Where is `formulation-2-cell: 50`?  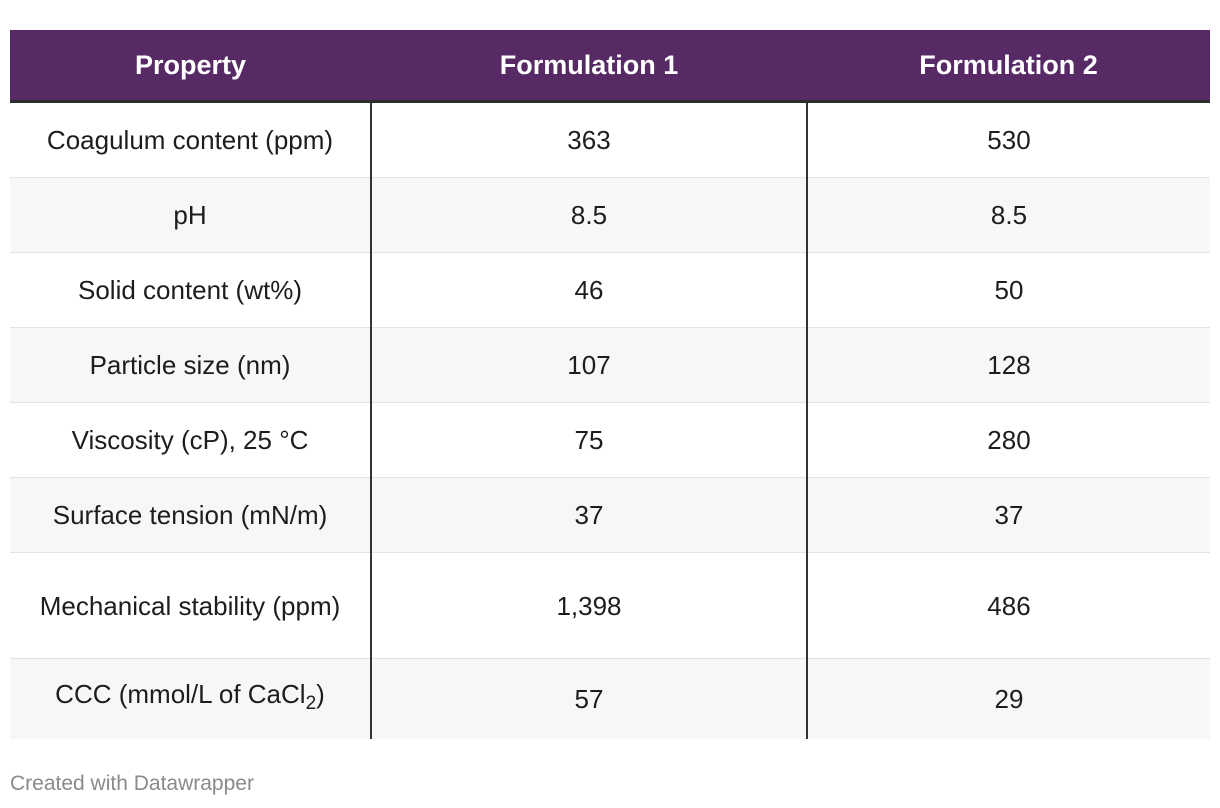 formulation-2-cell: 50 is located at coordinates (1008, 290).